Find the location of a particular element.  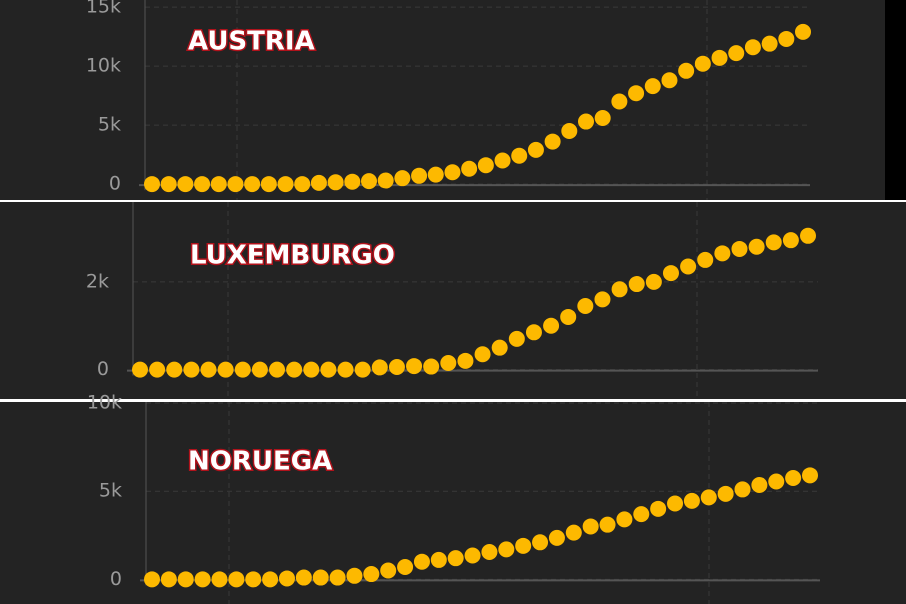

panel-title: NORUEGA is located at coordinates (260, 462).